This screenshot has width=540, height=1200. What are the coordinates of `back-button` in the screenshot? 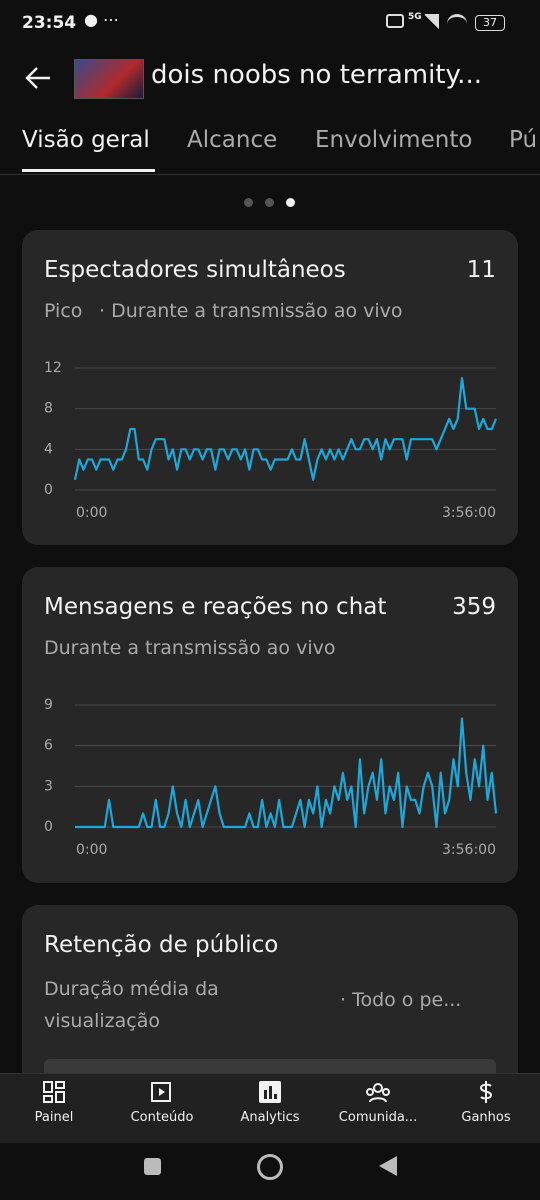 It's located at (38, 78).